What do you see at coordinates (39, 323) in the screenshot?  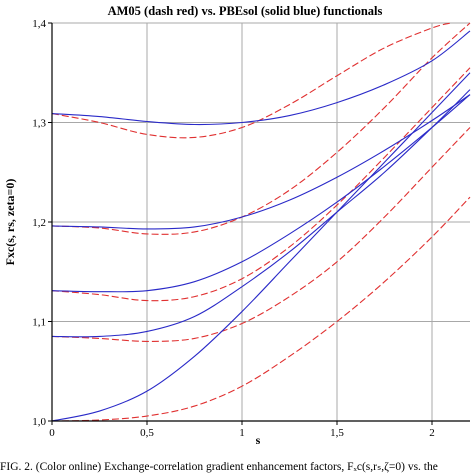 I see `y-tick-label: 1,1` at bounding box center [39, 323].